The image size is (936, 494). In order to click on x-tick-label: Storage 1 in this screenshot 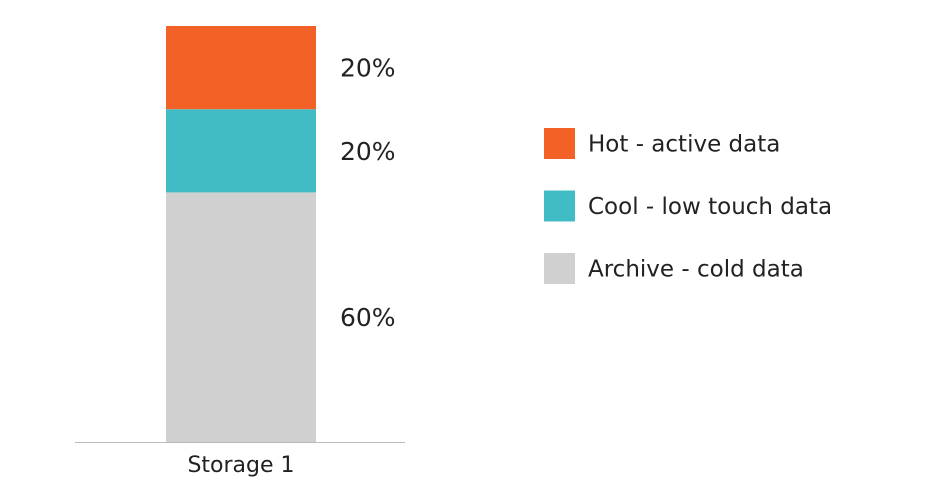, I will do `click(240, 465)`.